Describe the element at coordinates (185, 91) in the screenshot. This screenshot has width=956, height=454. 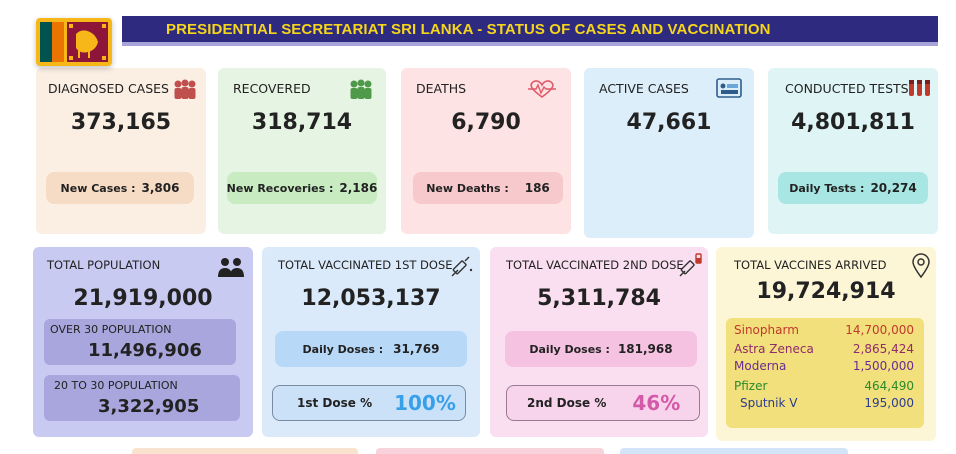
I see `group-people-icon` at that location.